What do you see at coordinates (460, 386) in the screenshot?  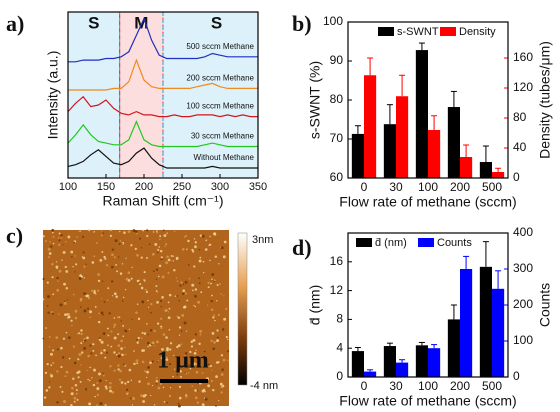 I see `x-tick-label: 200` at bounding box center [460, 386].